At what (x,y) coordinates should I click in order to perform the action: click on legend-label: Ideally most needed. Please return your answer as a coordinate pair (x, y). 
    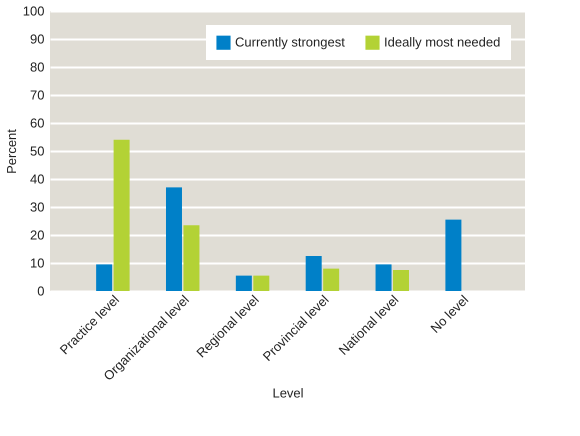
    Looking at the image, I should click on (442, 42).